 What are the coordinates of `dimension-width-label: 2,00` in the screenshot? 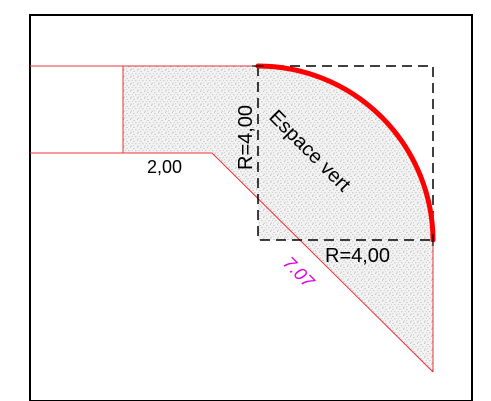 It's located at (164, 167).